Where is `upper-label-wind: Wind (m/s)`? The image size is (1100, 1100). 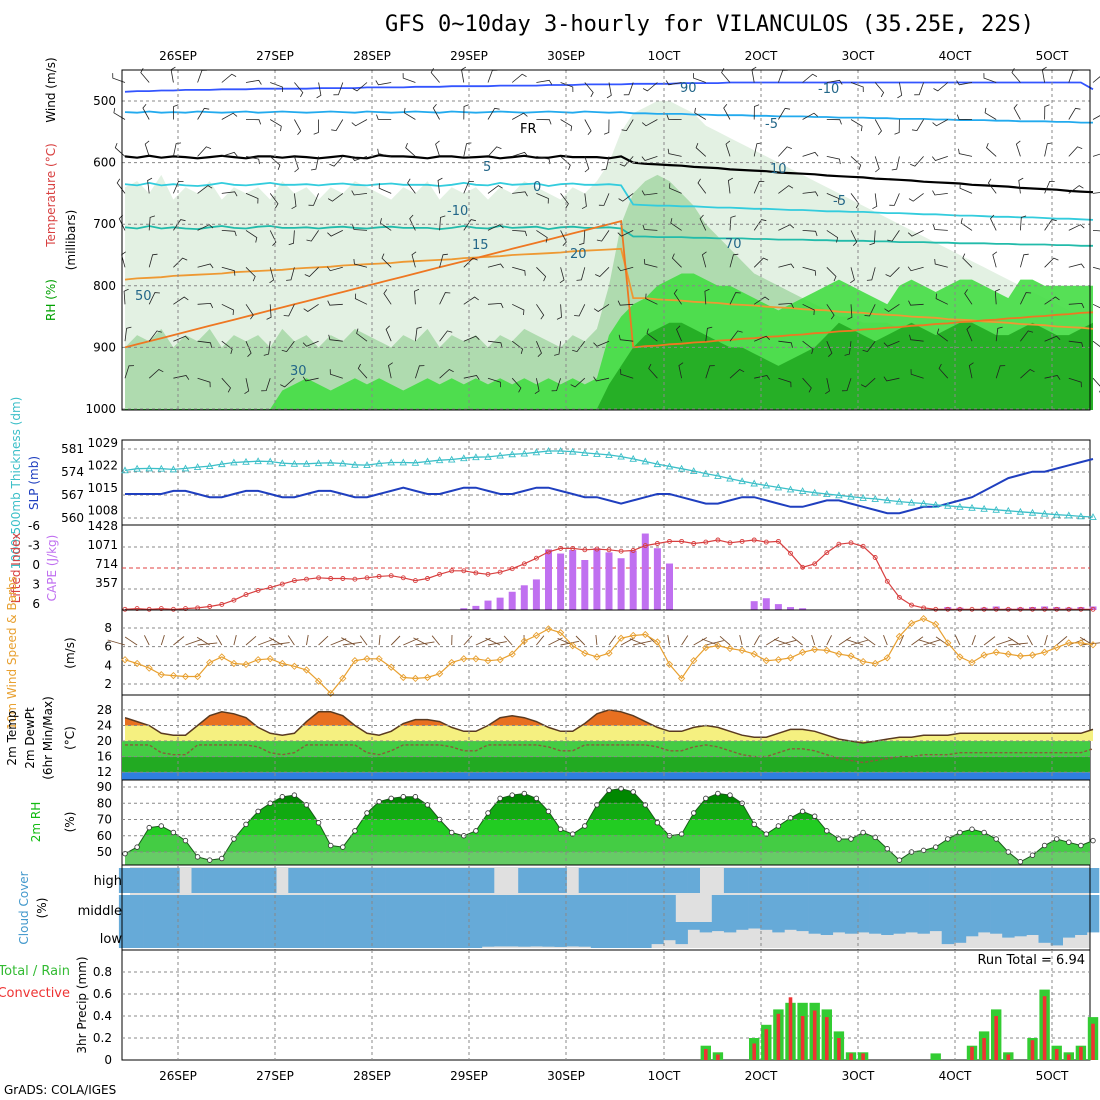 upper-label-wind: Wind (m/s) is located at coordinates (51, 89).